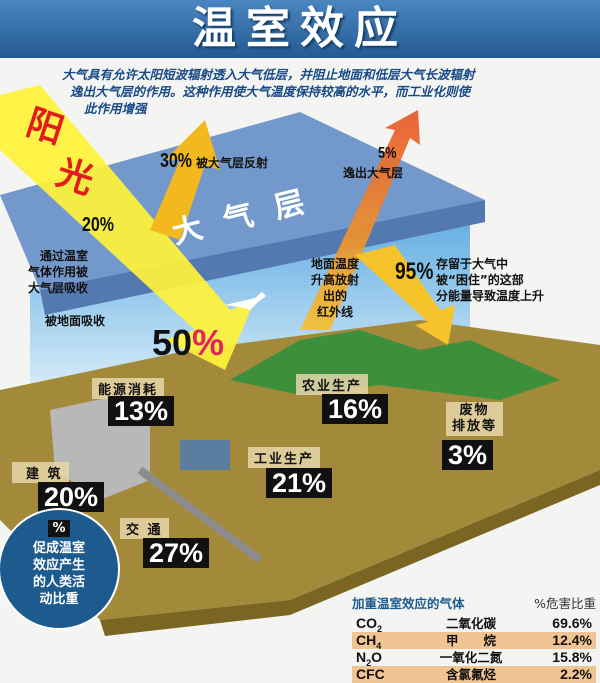 The image size is (600, 683). Describe the element at coordinates (205, 455) in the screenshot. I see `factory` at that location.